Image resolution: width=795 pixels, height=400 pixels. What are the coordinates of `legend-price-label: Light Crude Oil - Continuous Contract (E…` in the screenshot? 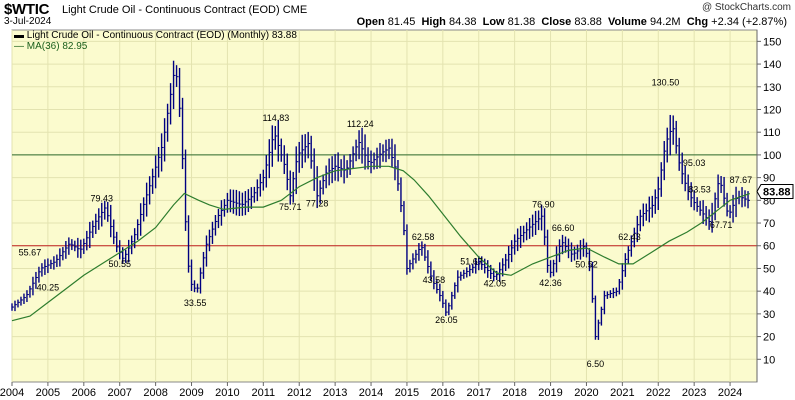 It's located at (161, 35).